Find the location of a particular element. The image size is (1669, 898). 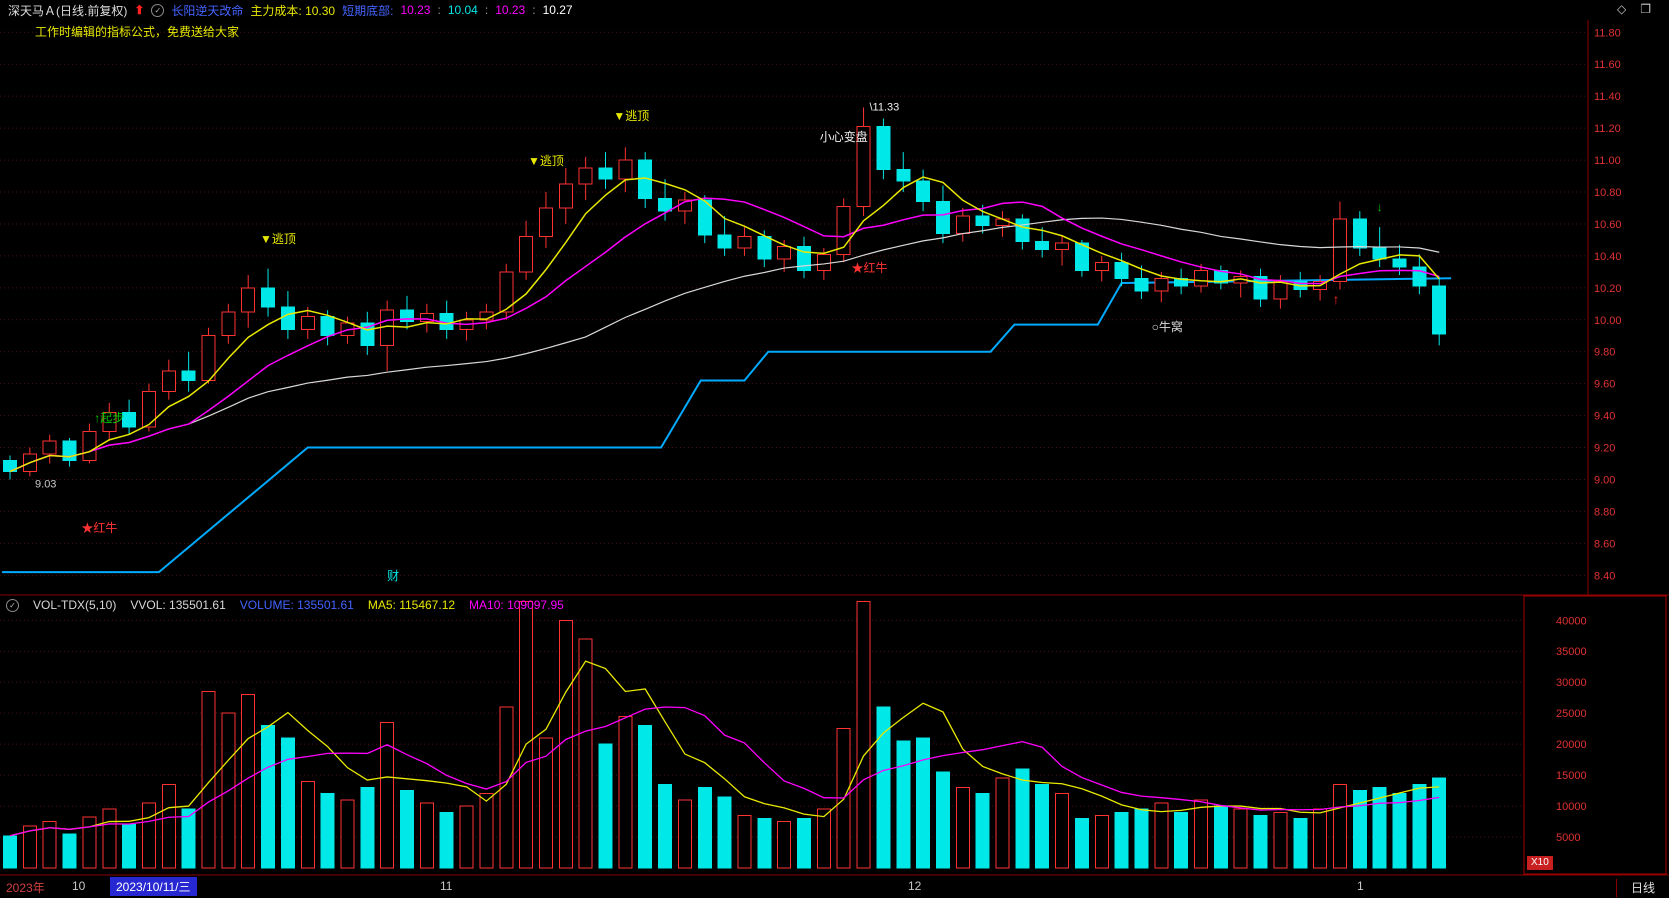

time-axis-tick: 1 is located at coordinates (1360, 886).